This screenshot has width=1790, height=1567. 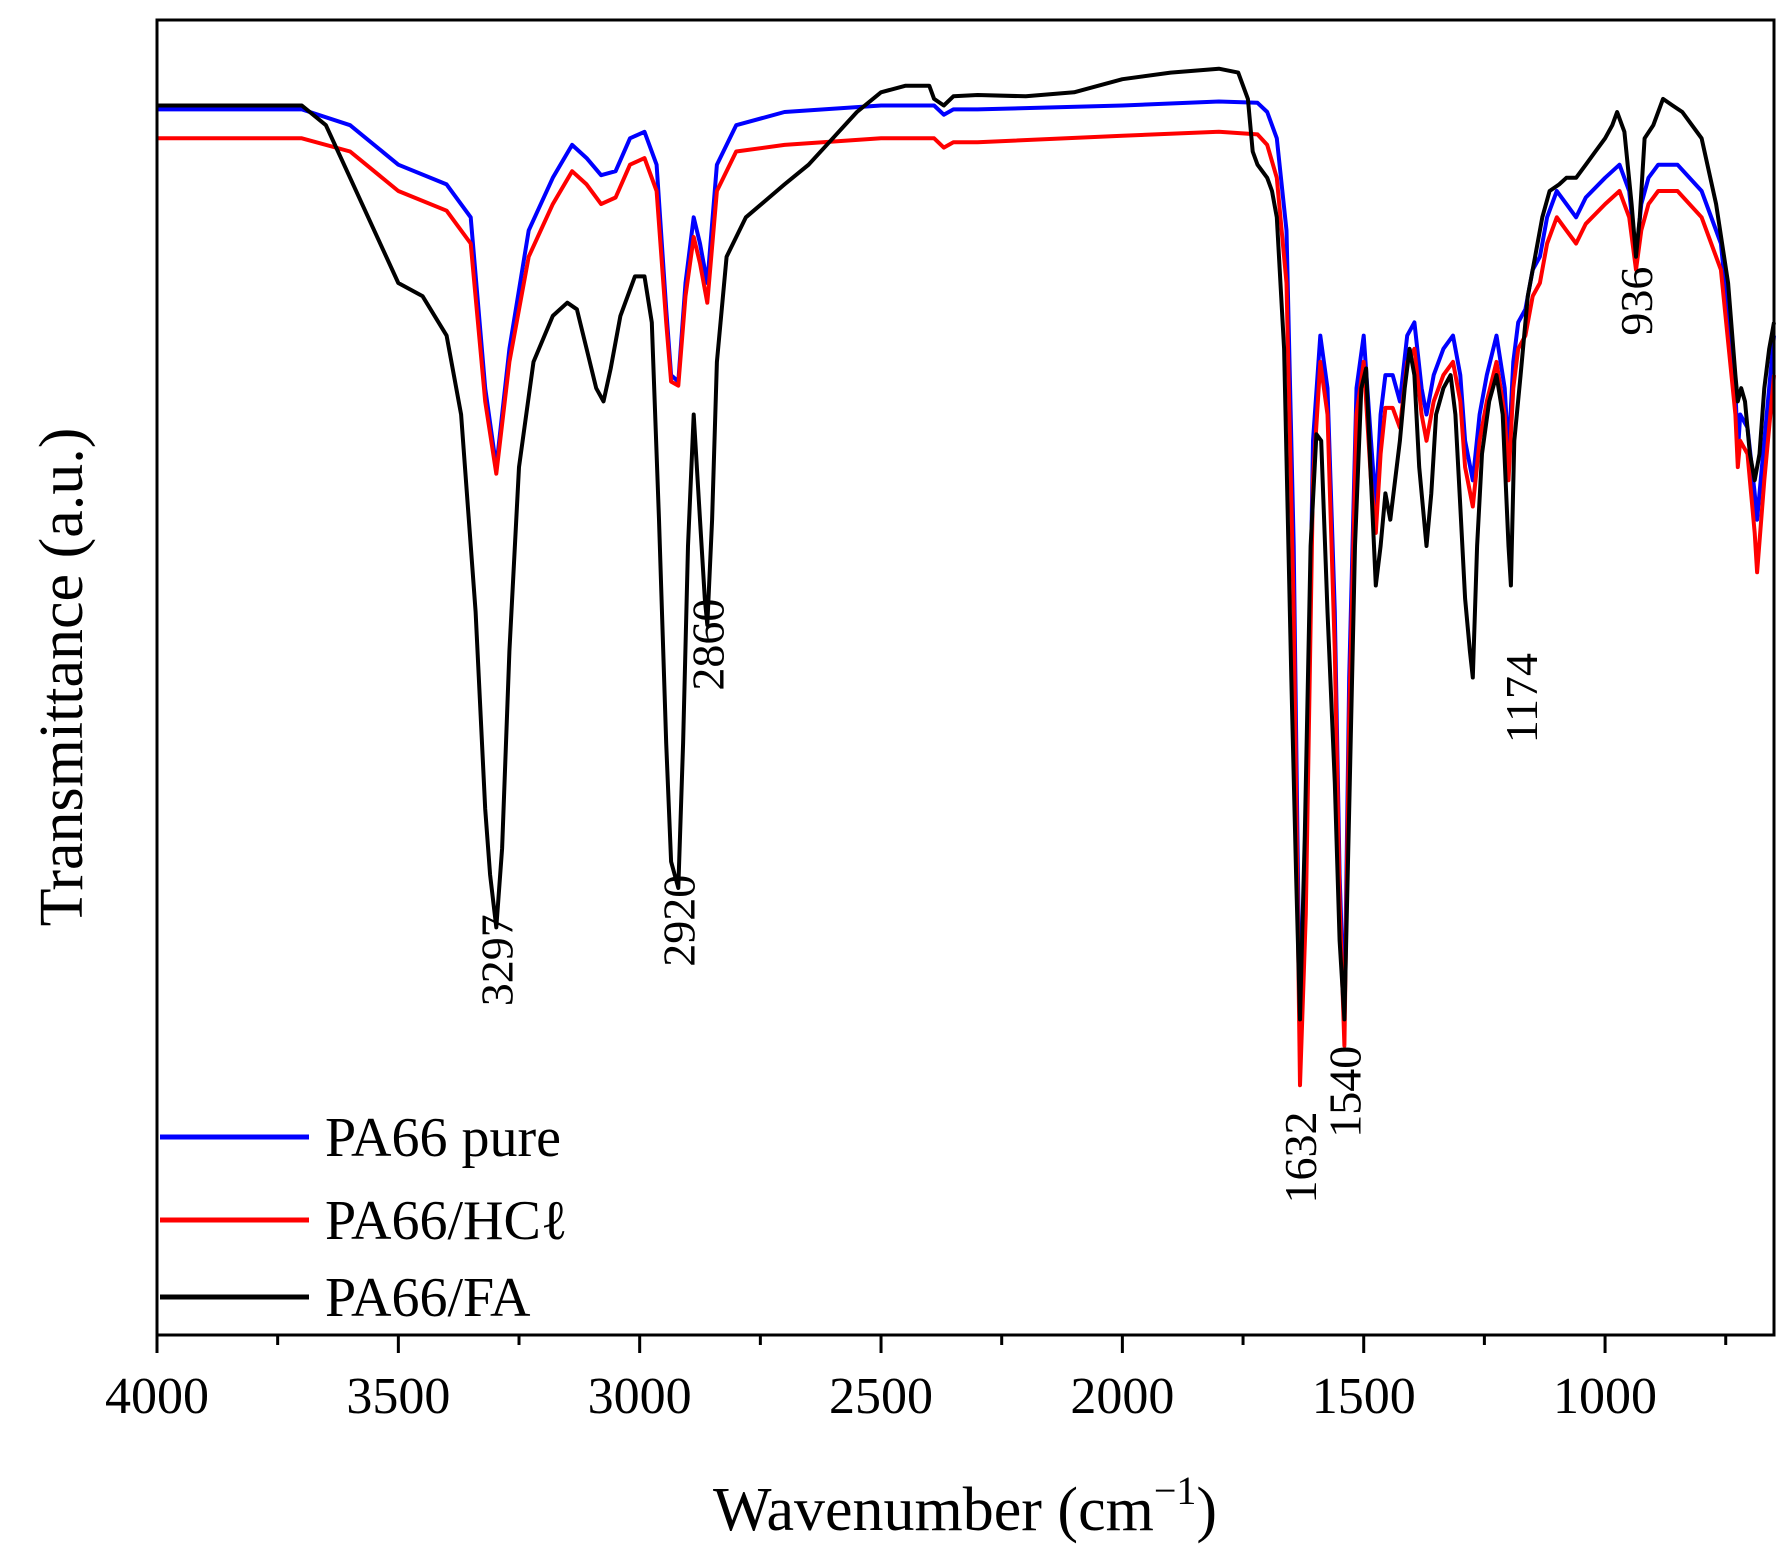 I want to click on peak-label-1632: 1632, so click(x=1300, y=1158).